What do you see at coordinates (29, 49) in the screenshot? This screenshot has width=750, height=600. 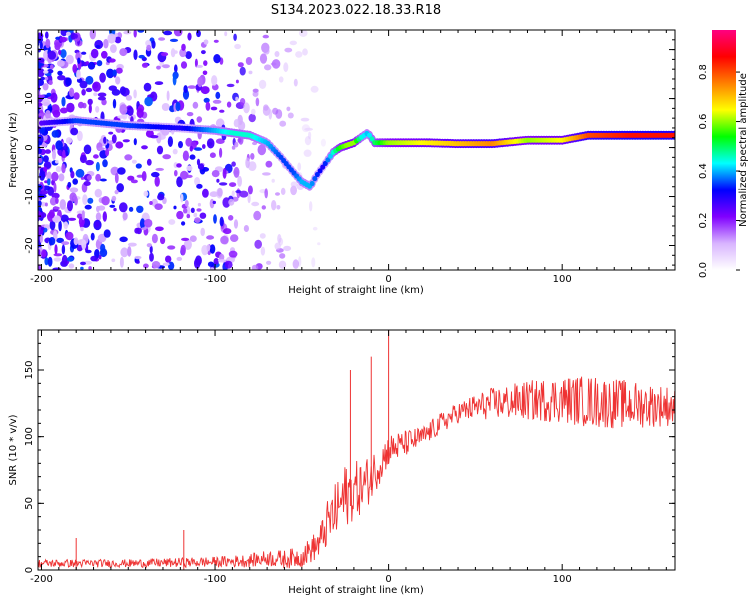 I see `y-tick-label: 20` at bounding box center [29, 49].